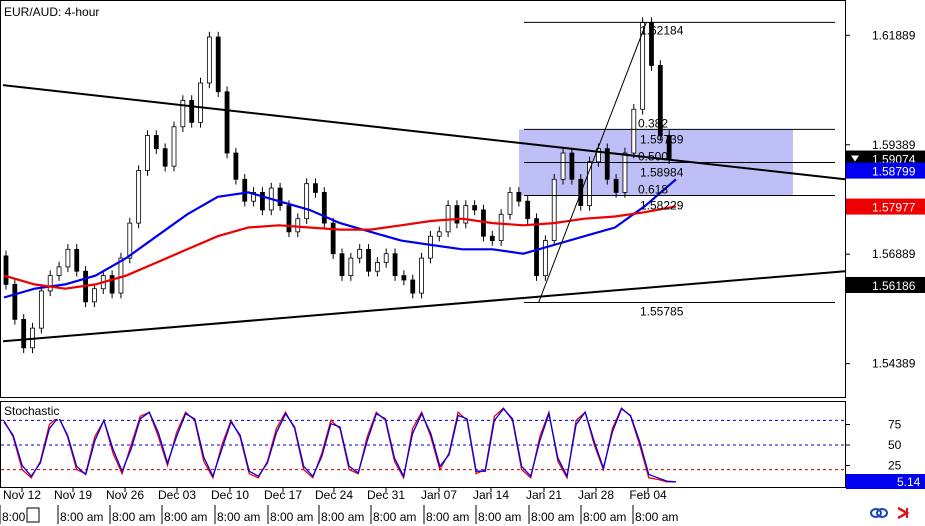 This screenshot has height=526, width=925. Describe the element at coordinates (653, 123) in the screenshot. I see `fib-ratio-label: 0.382` at that location.